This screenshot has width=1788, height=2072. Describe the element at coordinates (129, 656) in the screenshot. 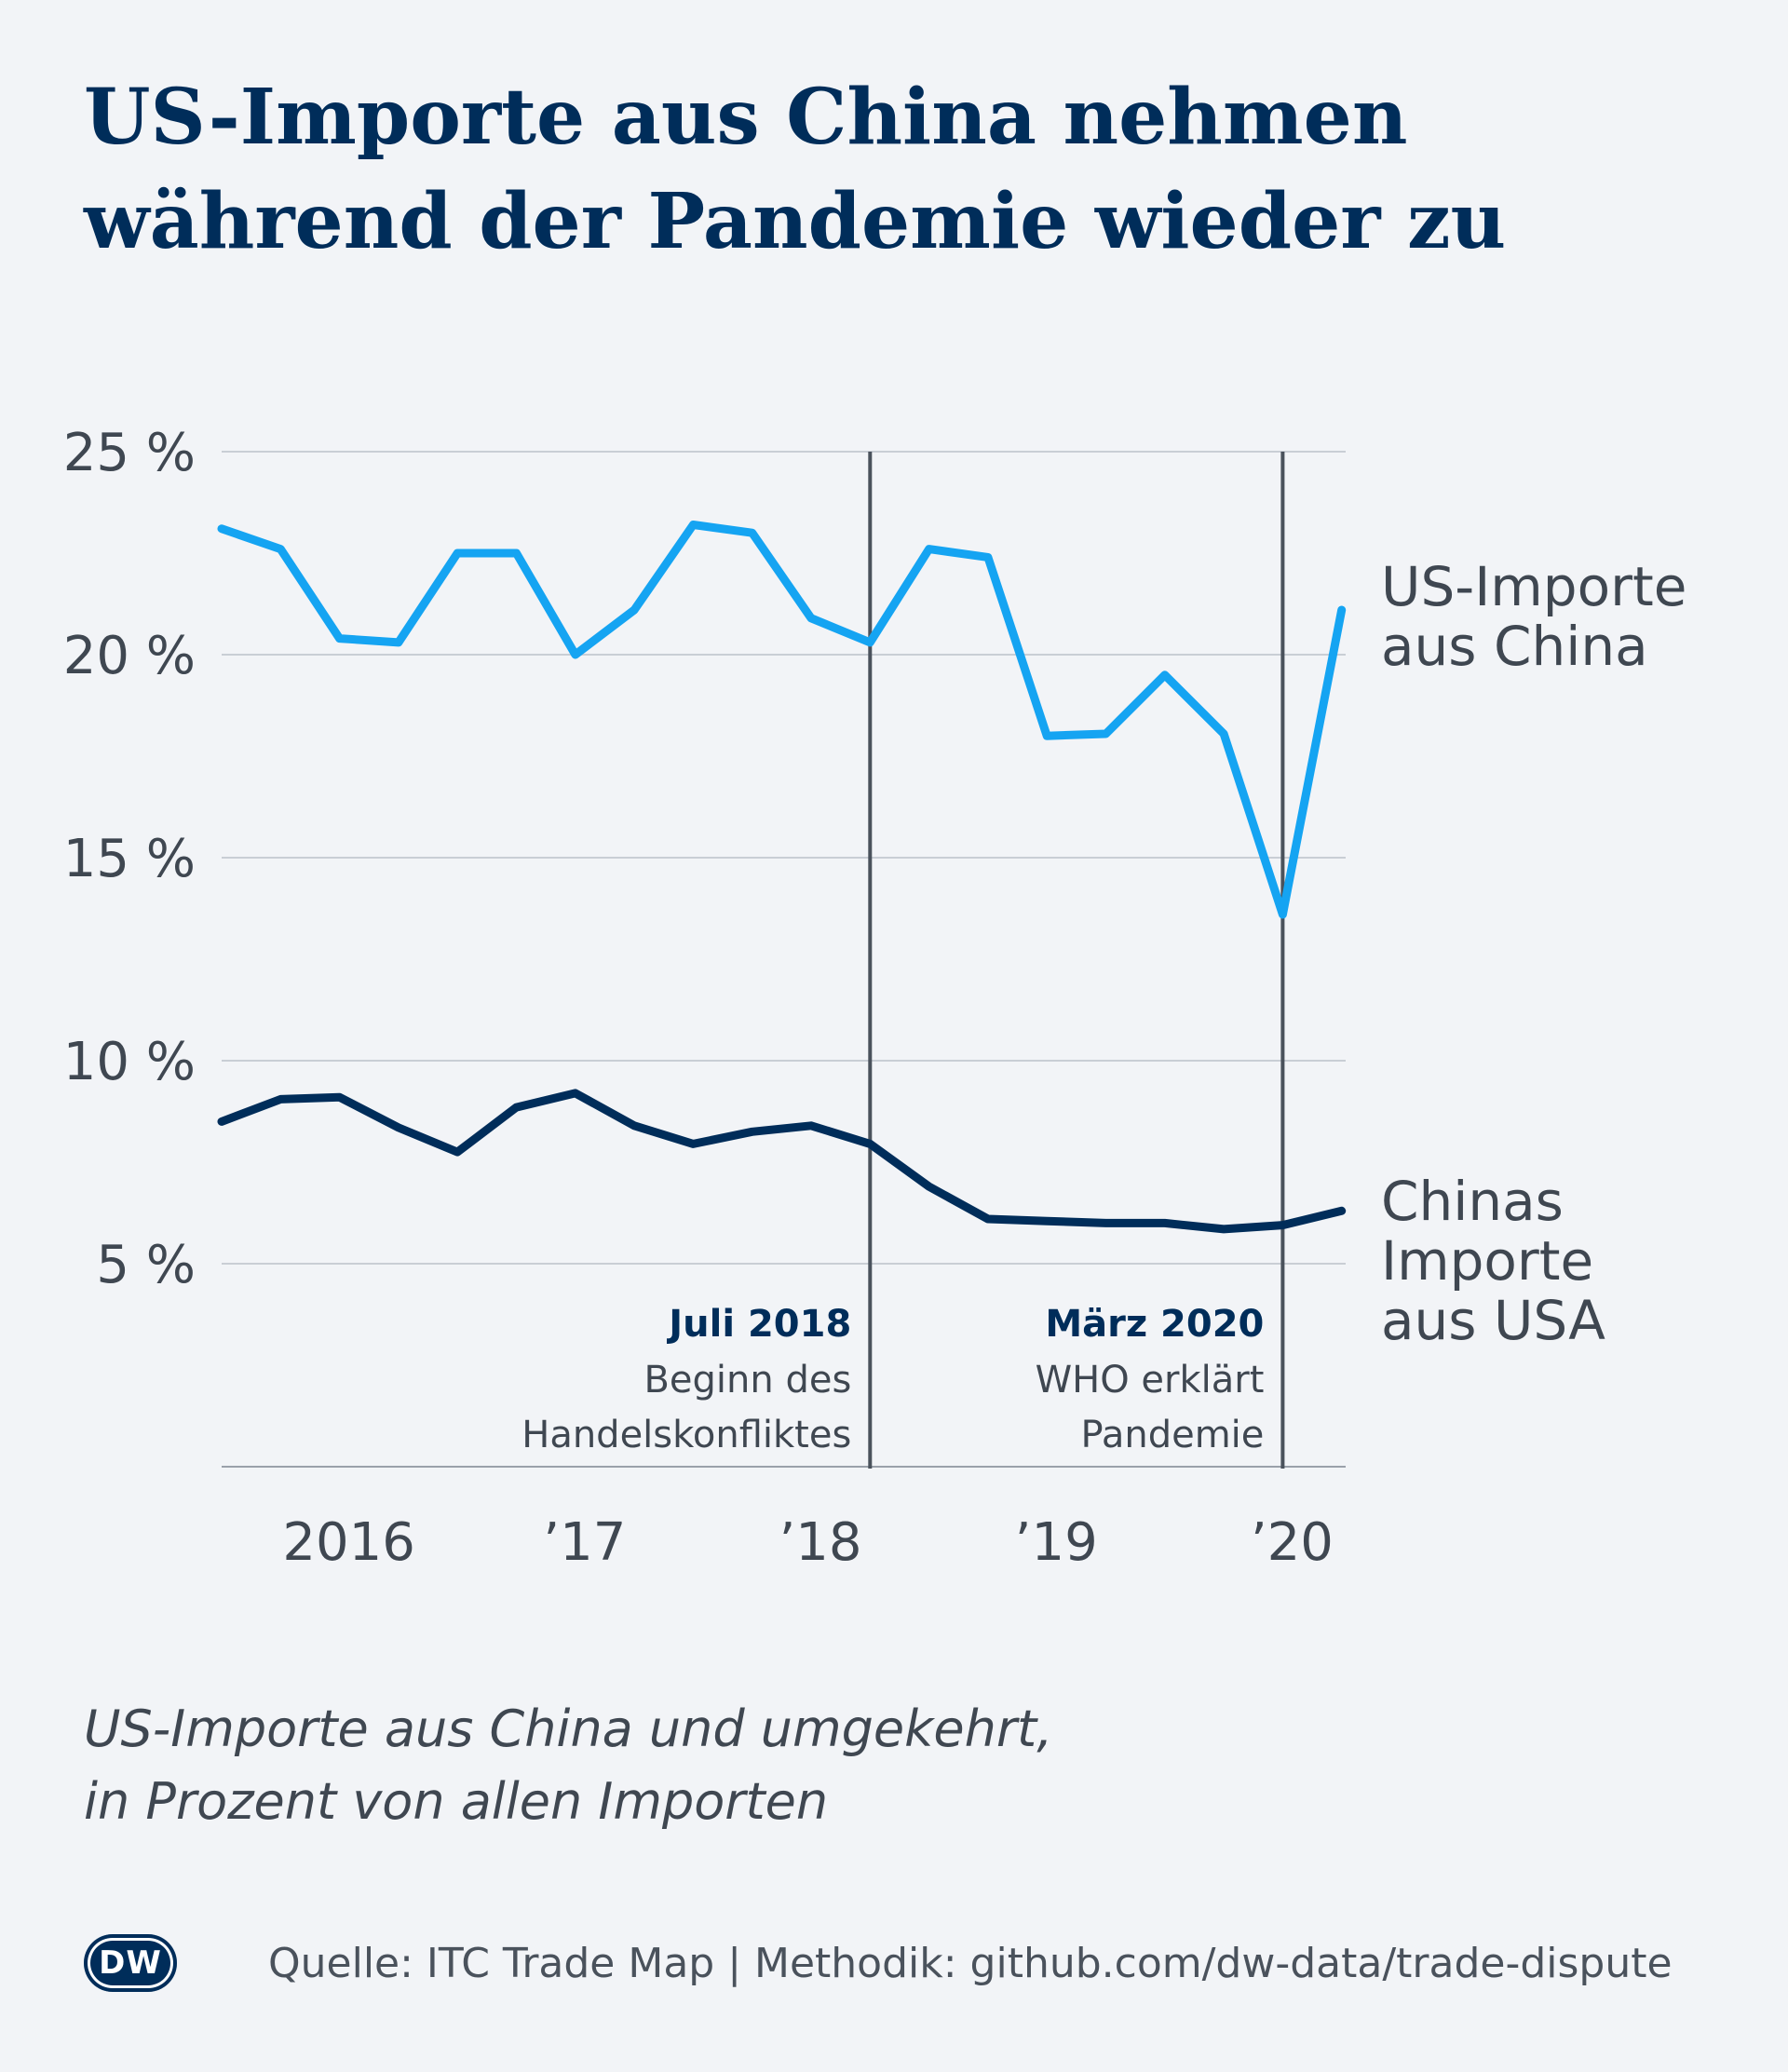

I see `y-tick-label: 20 %` at that location.